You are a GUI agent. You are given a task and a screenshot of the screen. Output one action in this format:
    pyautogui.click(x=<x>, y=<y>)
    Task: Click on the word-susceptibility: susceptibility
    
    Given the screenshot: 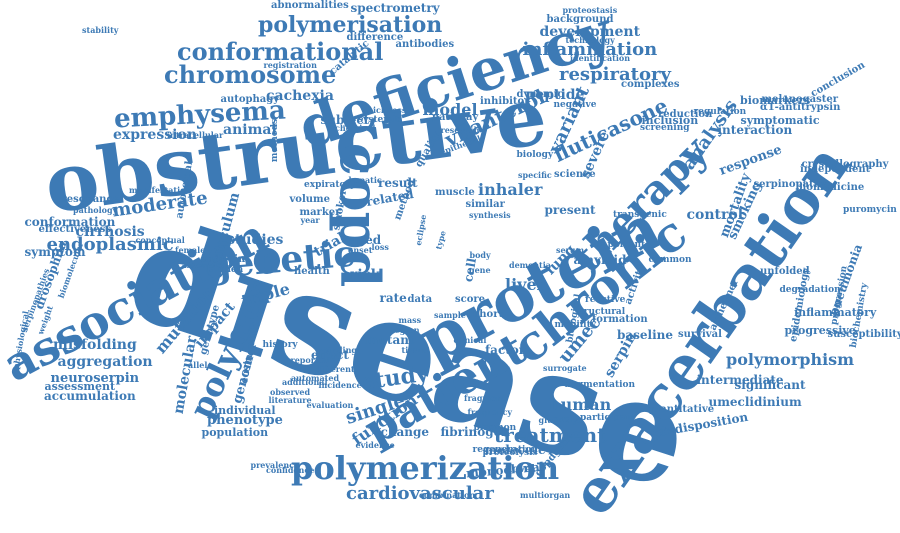 What is the action you would take?
    pyautogui.click(x=863, y=334)
    